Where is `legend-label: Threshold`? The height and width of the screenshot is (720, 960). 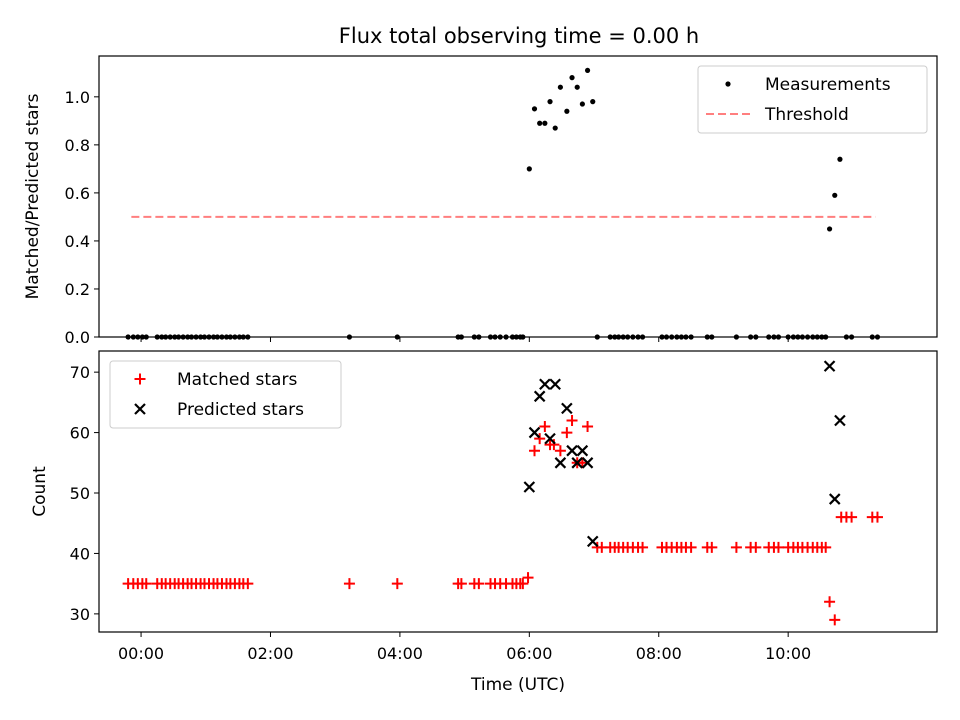 legend-label: Threshold is located at coordinates (806, 115).